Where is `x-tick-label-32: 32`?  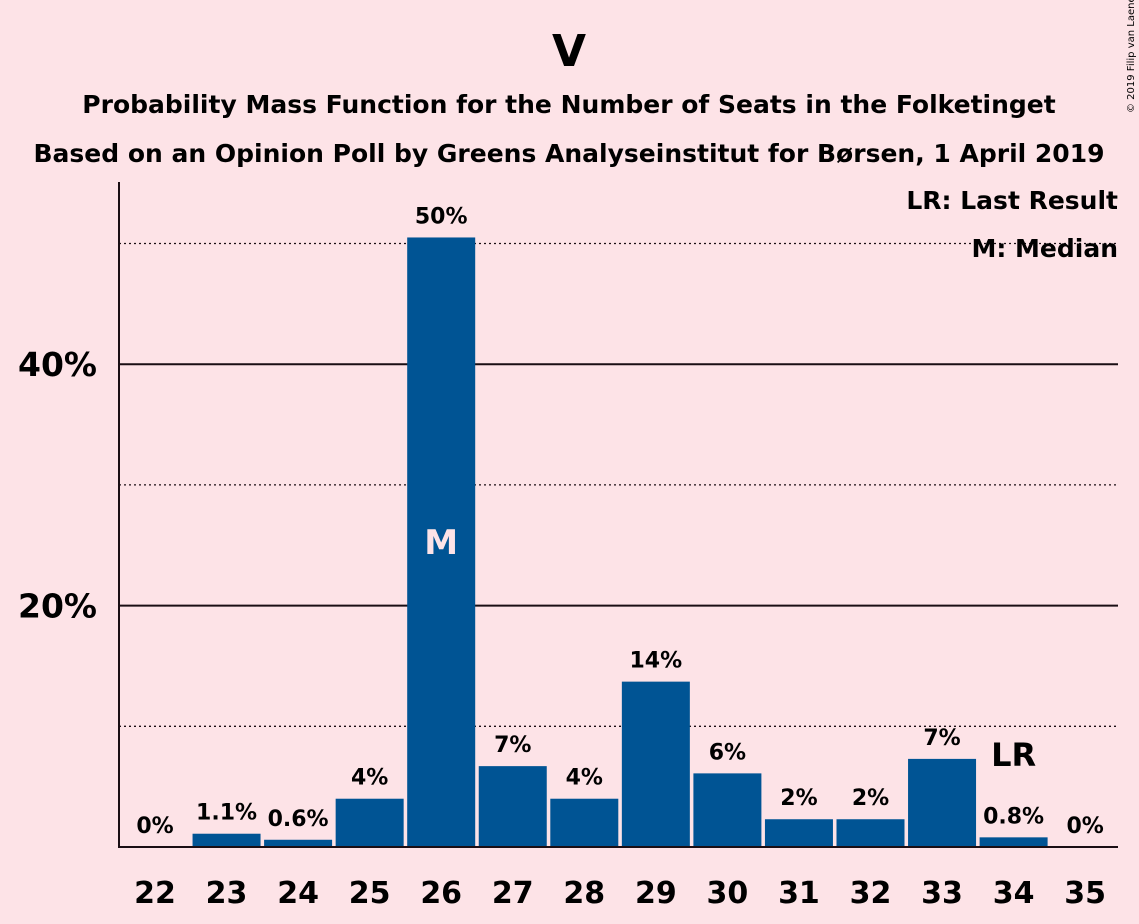 x-tick-label-32: 32 is located at coordinates (871, 893).